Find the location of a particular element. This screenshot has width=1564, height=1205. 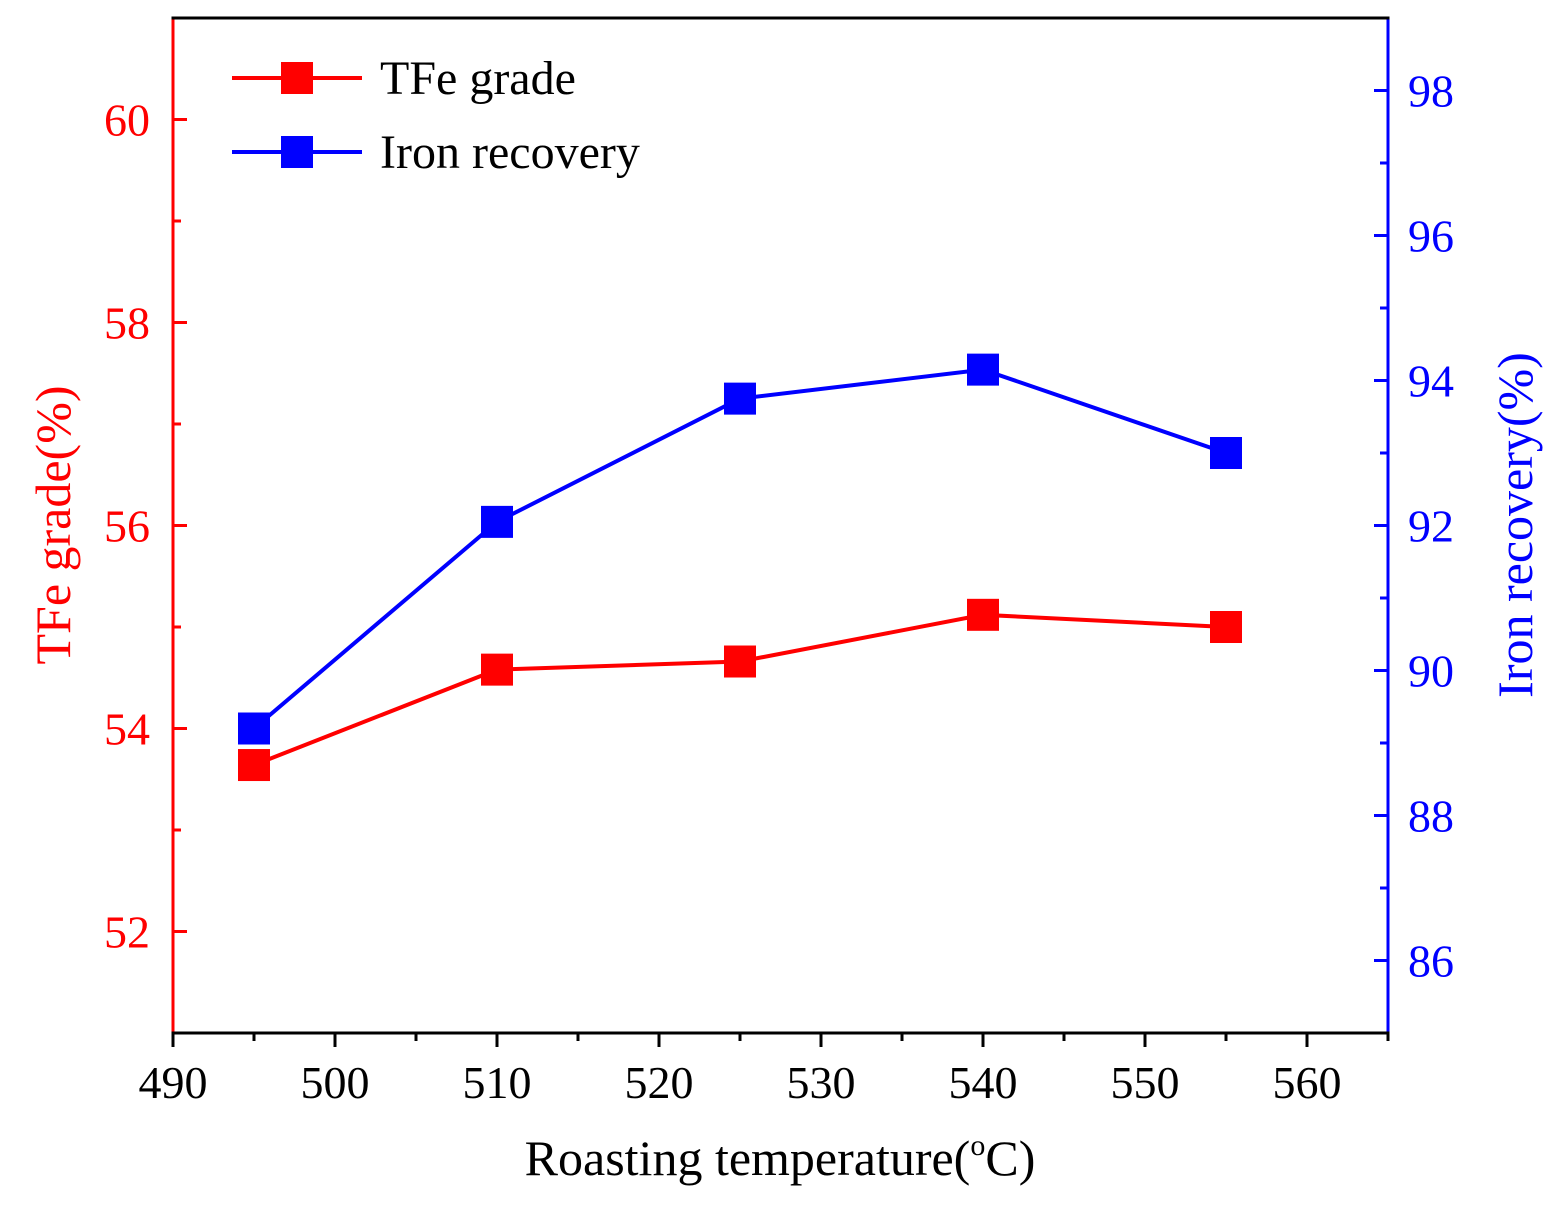

right-tick-label: 96 is located at coordinates (1431, 236).